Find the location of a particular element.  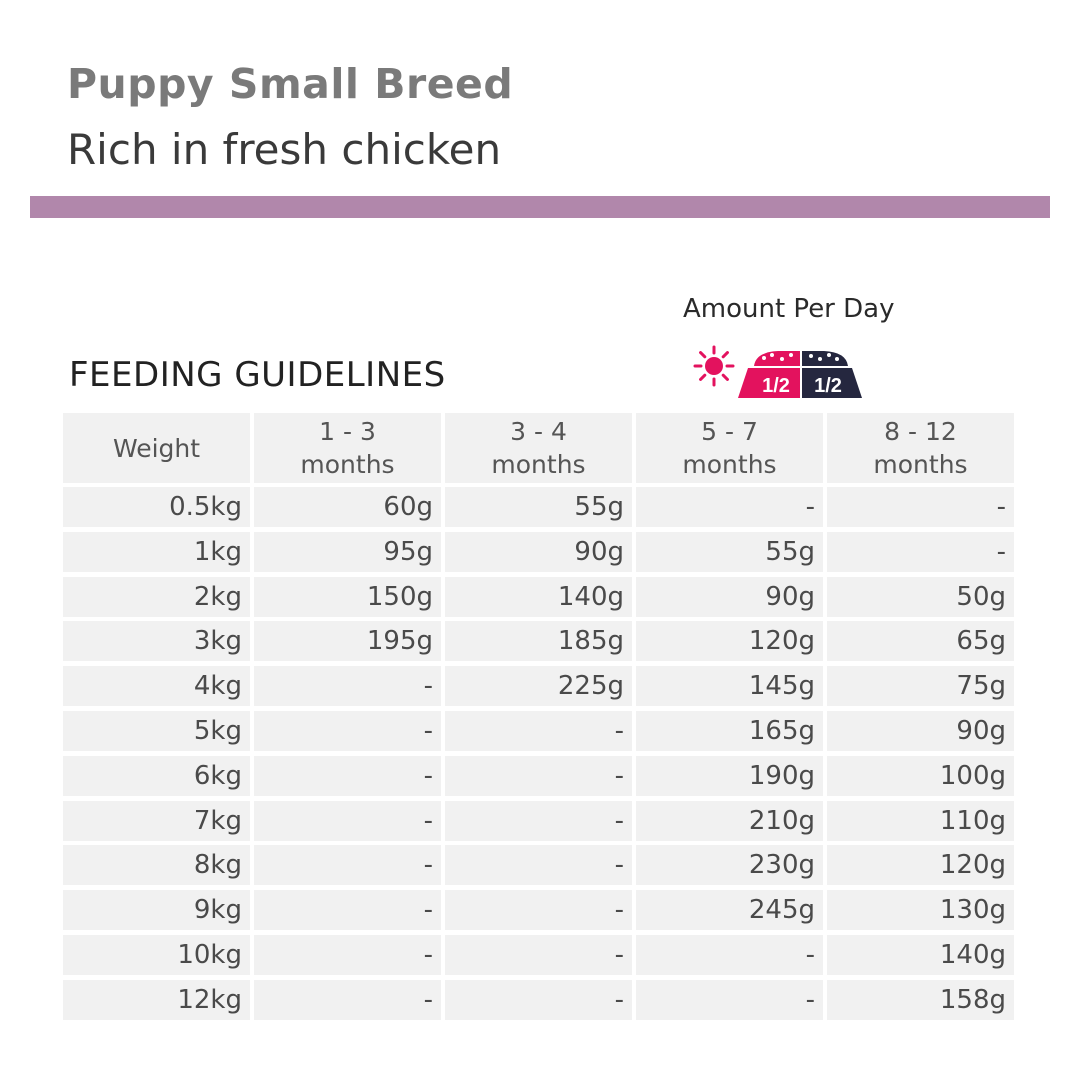

weight-cell: 6kg is located at coordinates (156, 775).